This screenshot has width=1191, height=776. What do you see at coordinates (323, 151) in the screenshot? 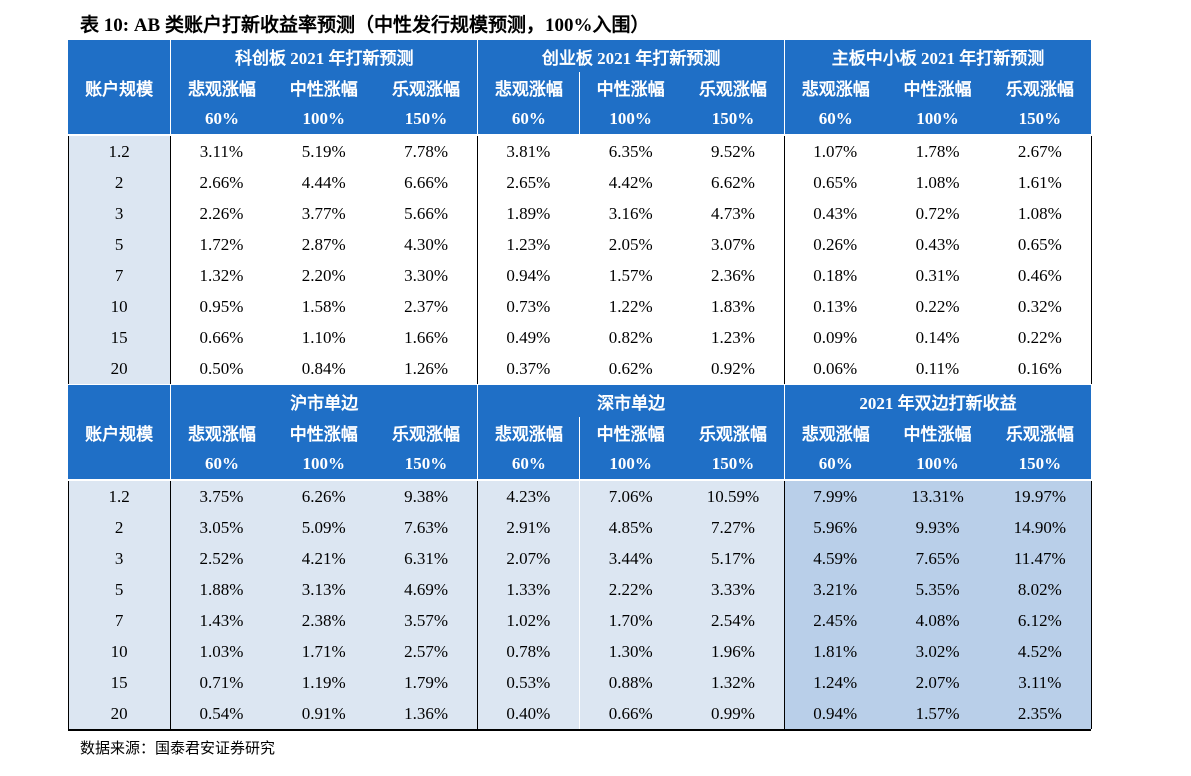
I see `cell-value: 5.19%` at bounding box center [323, 151].